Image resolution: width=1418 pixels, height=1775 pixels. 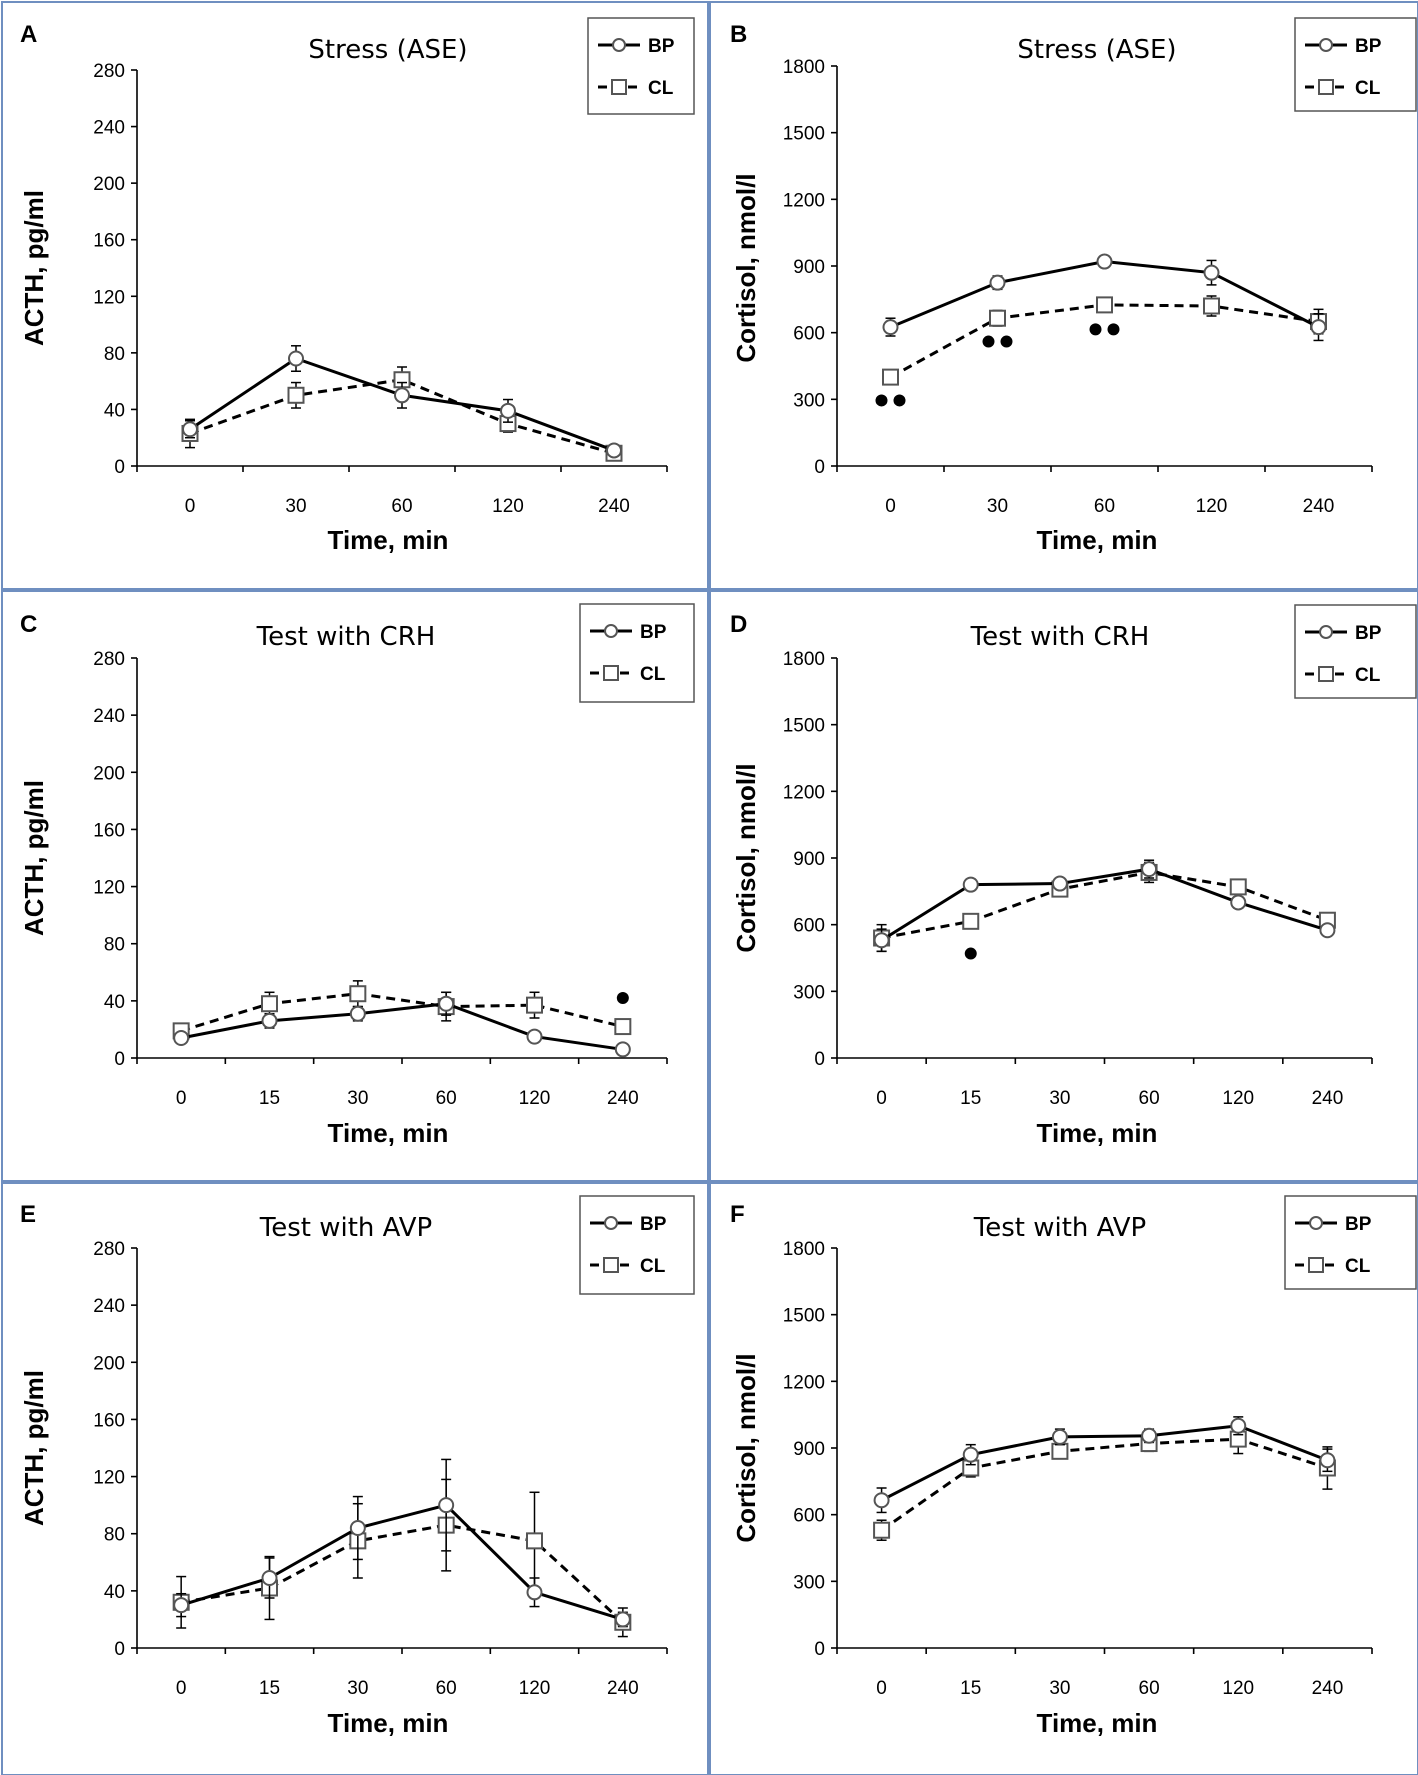 What do you see at coordinates (114, 1002) in the screenshot?
I see `y-tick-label: 40` at bounding box center [114, 1002].